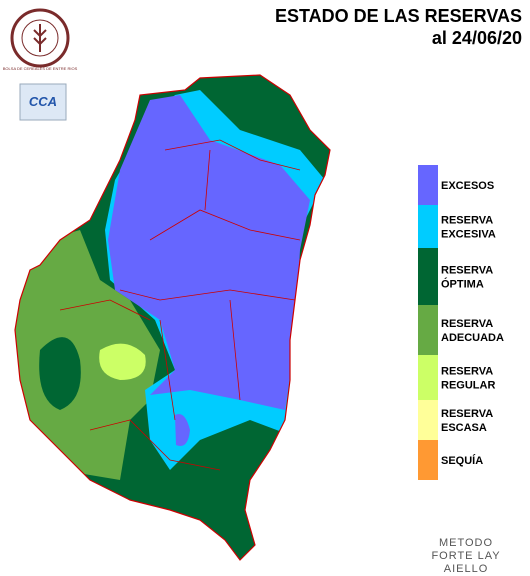 The image size is (530, 576). I want to click on seal-text: BOLSA DE CEREALES DE ENTRE RIOS, so click(40, 68).